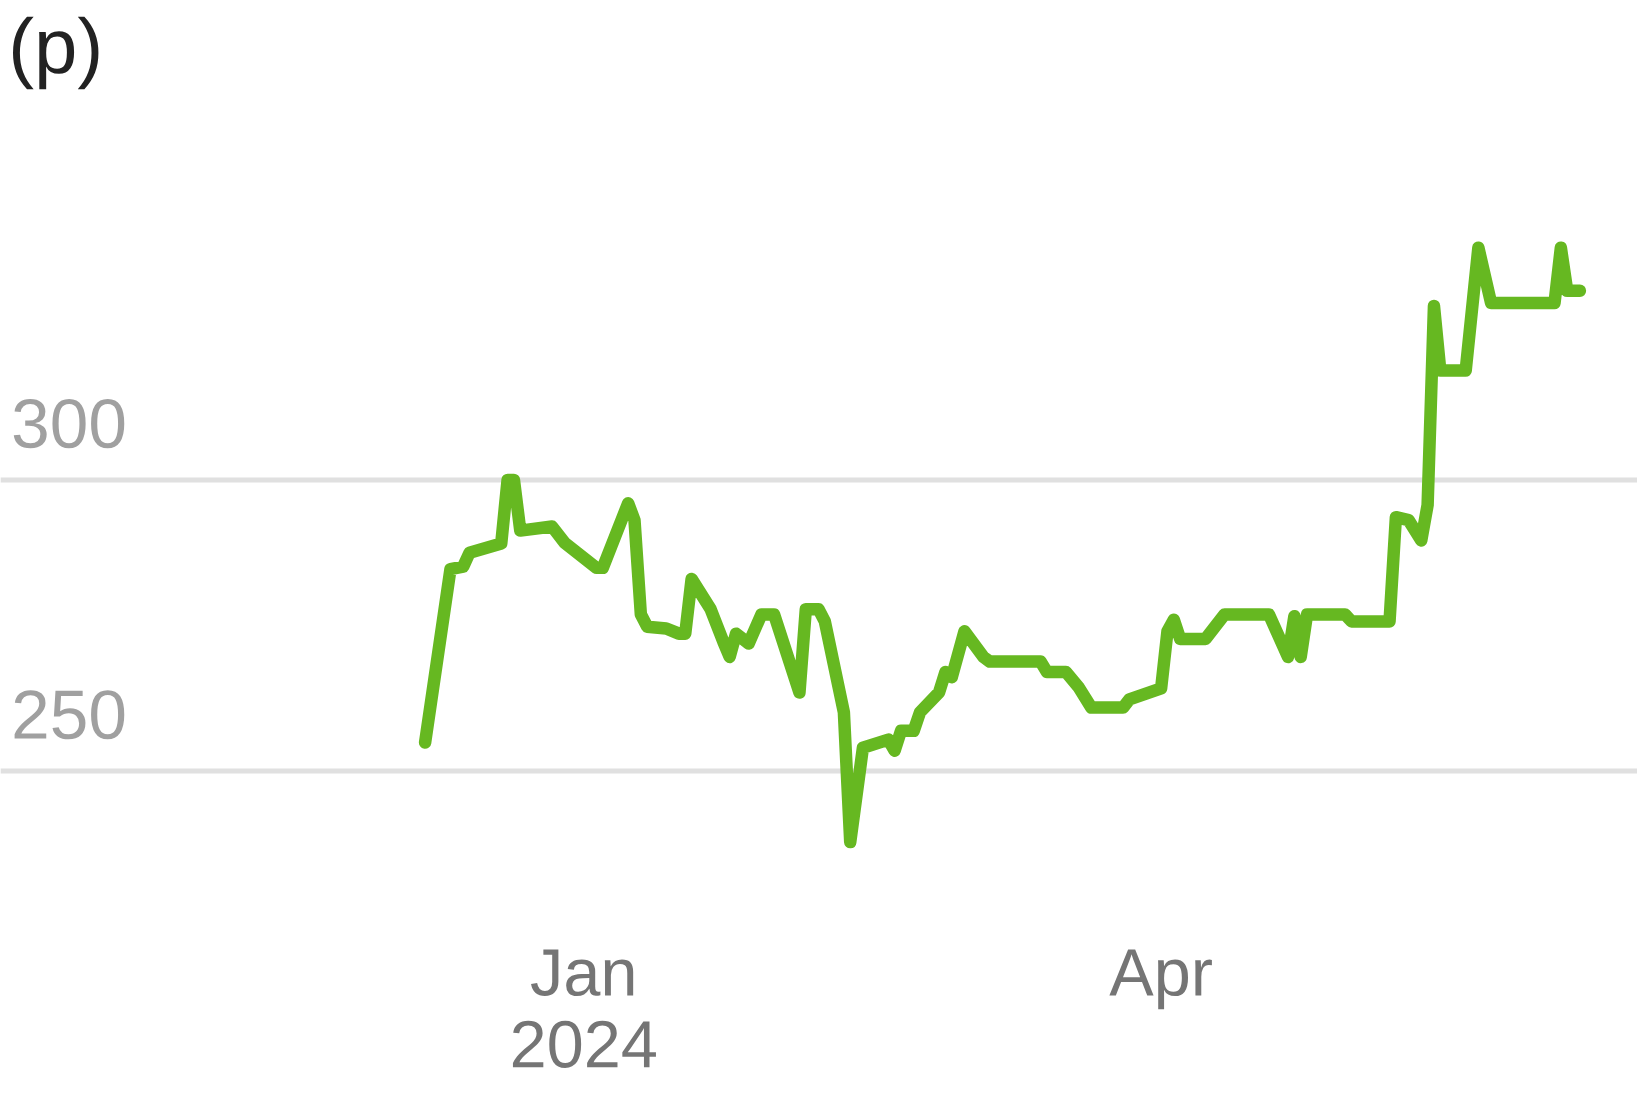  Describe the element at coordinates (1160, 979) in the screenshot. I see `x-tick-label: Apr` at that location.